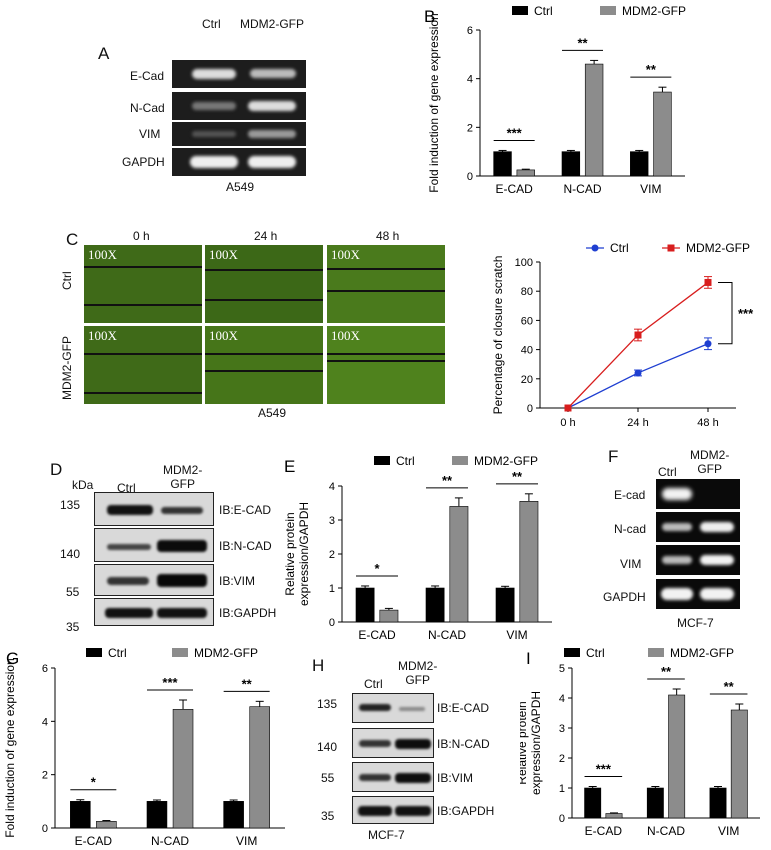 This screenshot has height=850, width=771. I want to click on panel-letter-d: D, so click(56, 469).